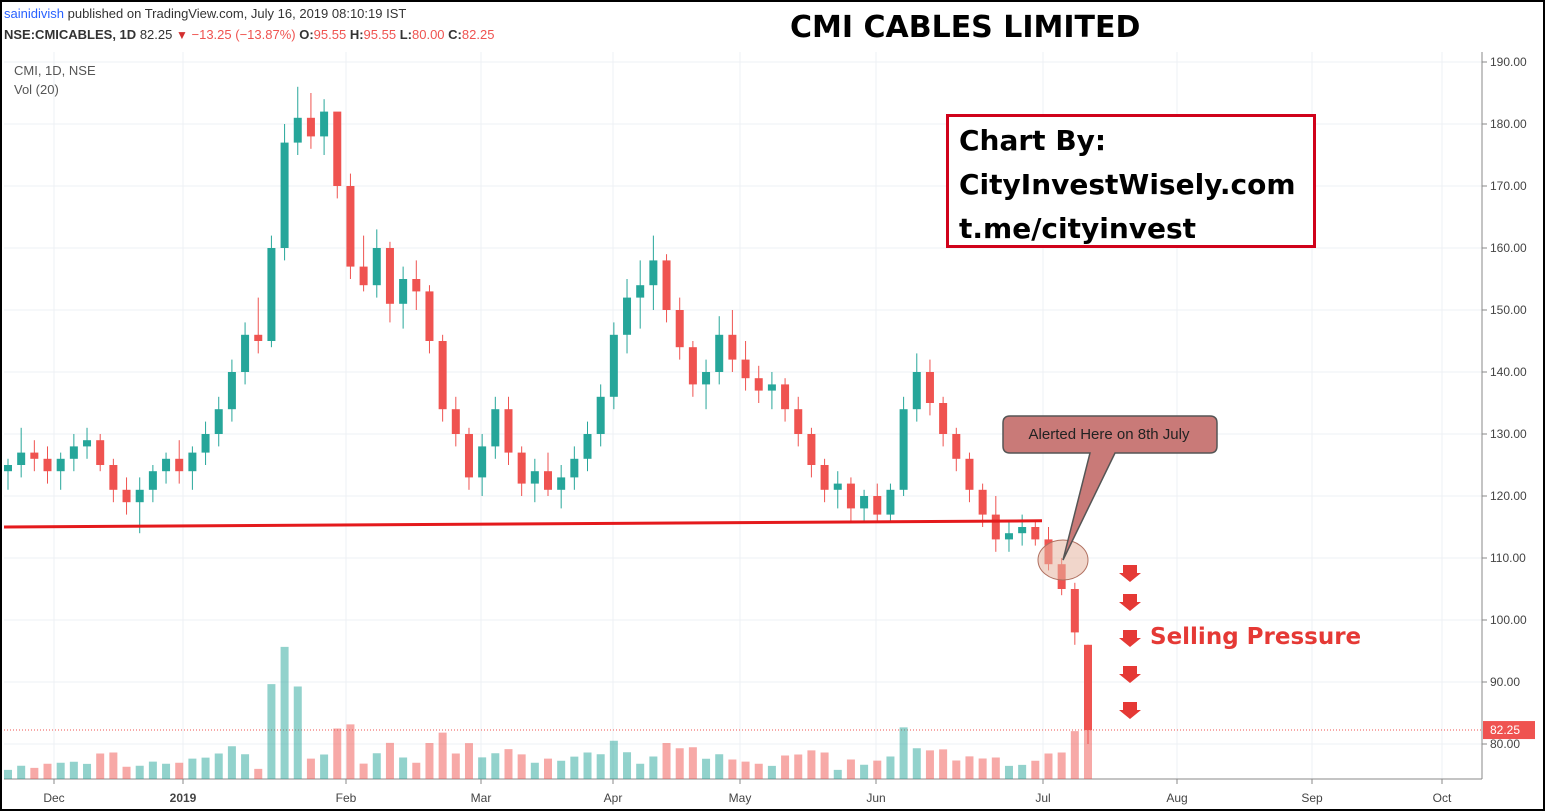 Image resolution: width=1545 pixels, height=811 pixels. Describe the element at coordinates (156, 34) in the screenshot. I see `last-price: 82.25` at that location.